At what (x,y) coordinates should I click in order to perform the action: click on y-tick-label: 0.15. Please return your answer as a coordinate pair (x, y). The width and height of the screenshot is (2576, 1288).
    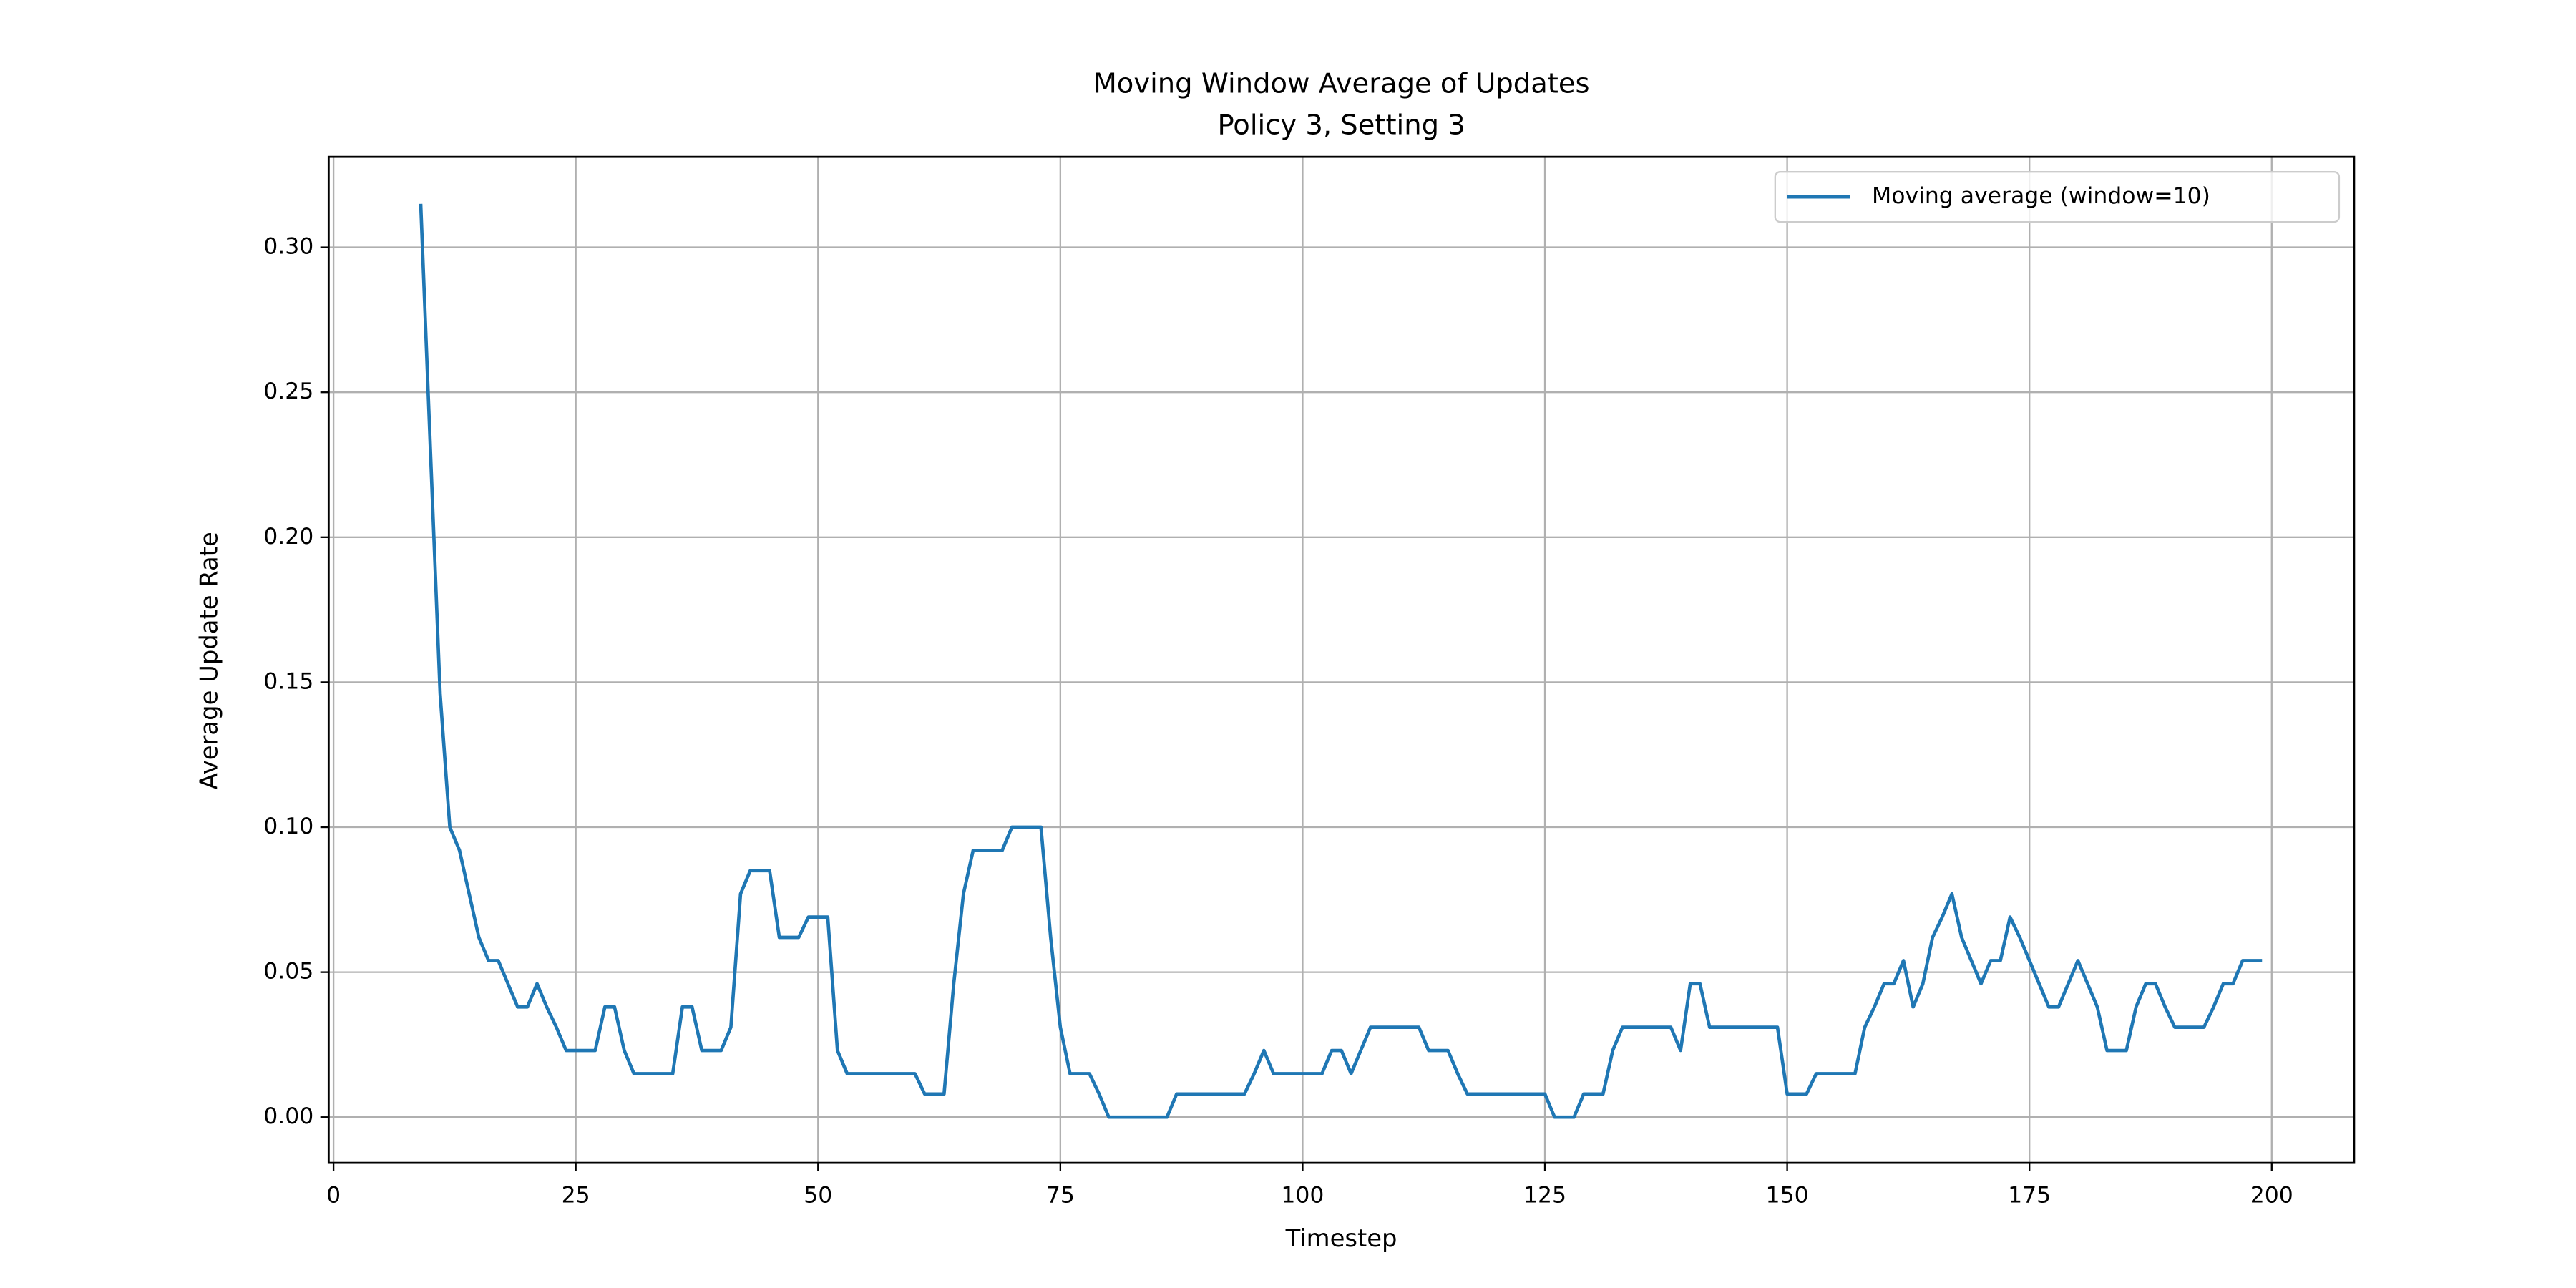
    Looking at the image, I should click on (288, 681).